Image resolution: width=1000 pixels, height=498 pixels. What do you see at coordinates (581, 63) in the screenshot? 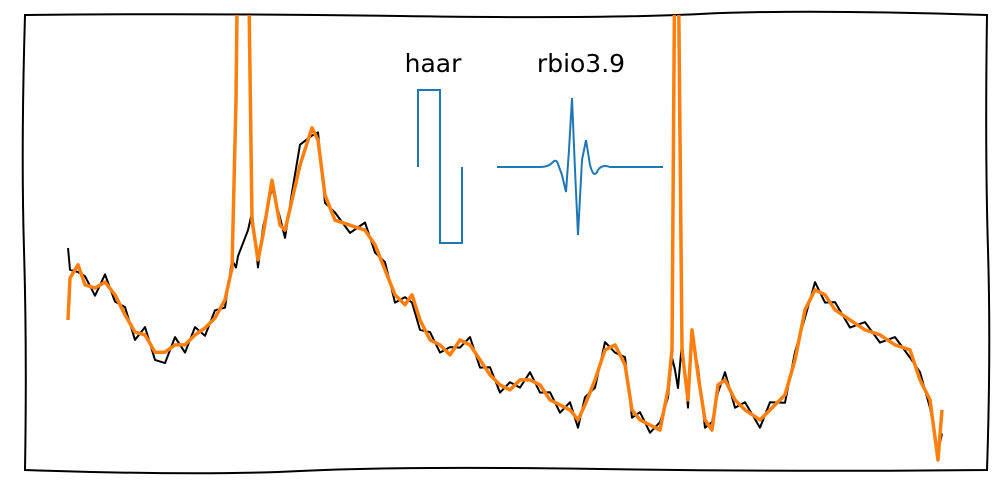
I see `annotation: rbio3.9` at bounding box center [581, 63].